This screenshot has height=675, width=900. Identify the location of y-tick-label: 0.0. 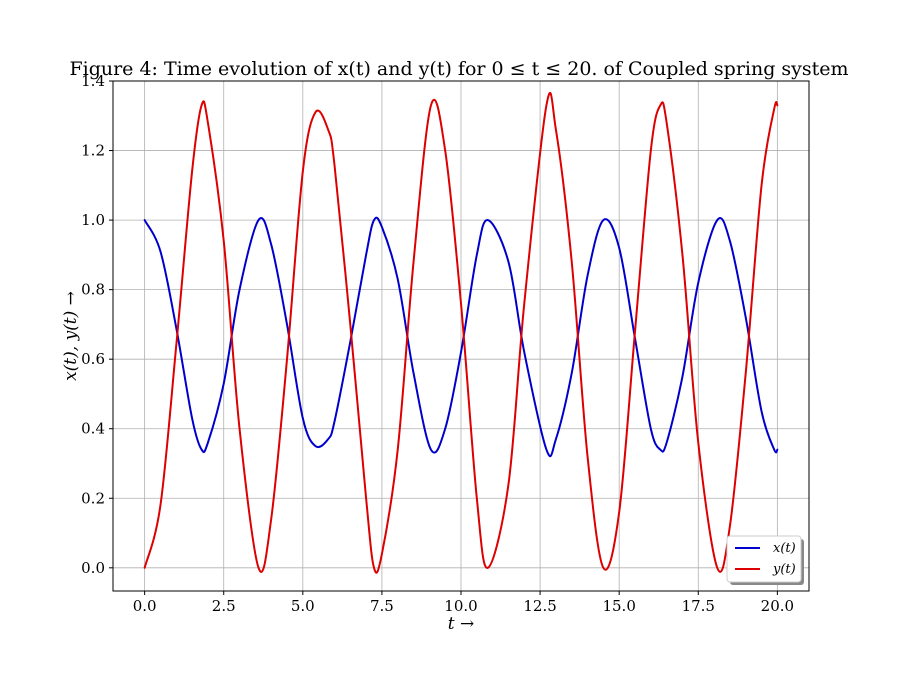
(93, 568).